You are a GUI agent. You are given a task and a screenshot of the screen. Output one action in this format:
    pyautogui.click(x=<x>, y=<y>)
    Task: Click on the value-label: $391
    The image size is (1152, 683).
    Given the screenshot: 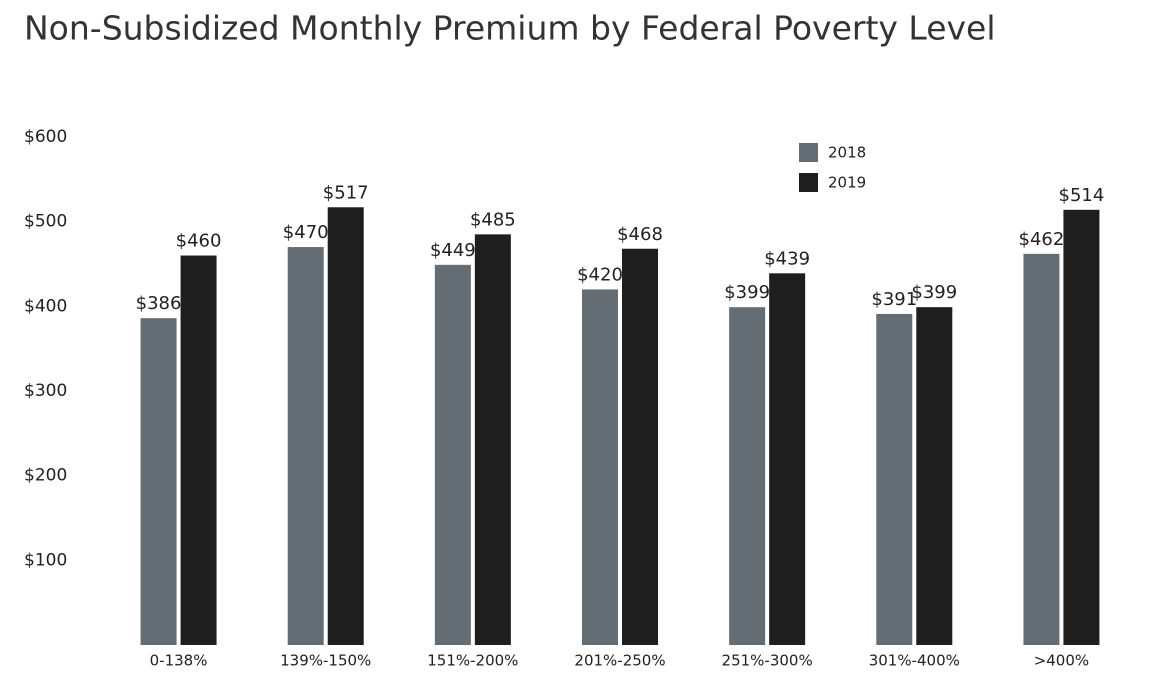 What is the action you would take?
    pyautogui.click(x=894, y=299)
    